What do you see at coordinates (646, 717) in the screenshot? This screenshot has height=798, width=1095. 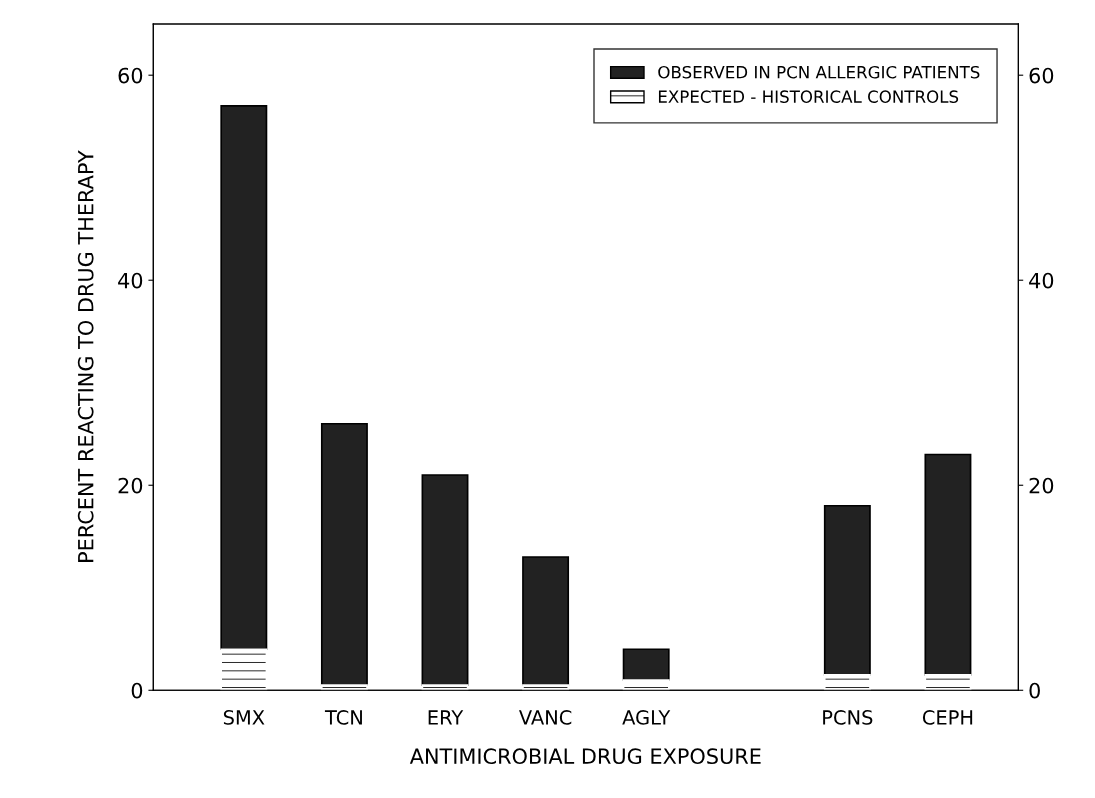 I see `x-tick-label: AGLY` at bounding box center [646, 717].